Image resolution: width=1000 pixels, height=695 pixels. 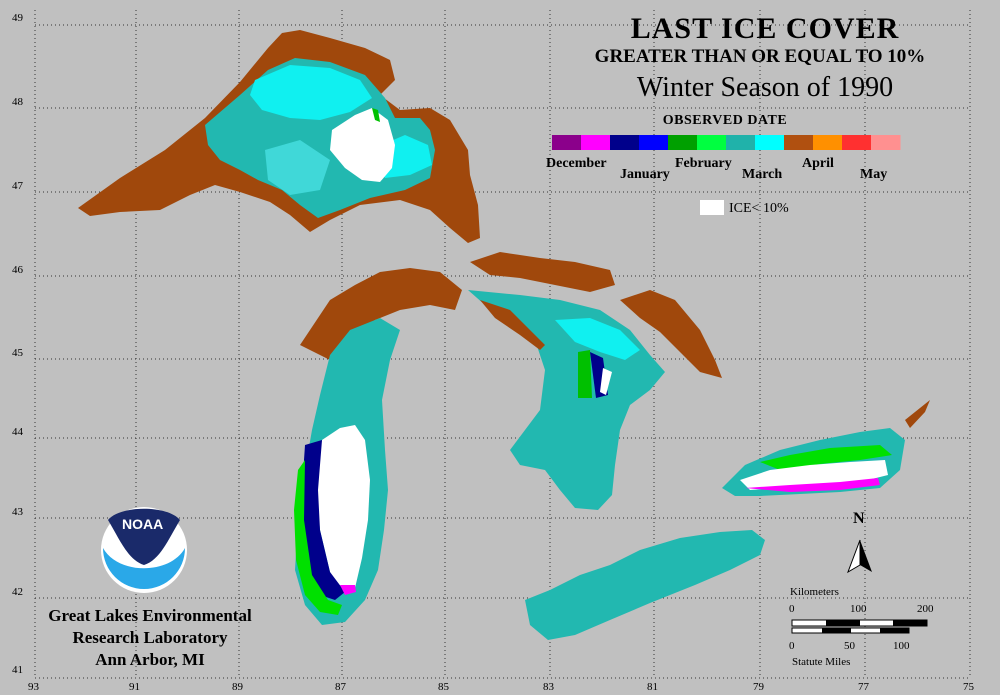 What do you see at coordinates (17, 18) in the screenshot?
I see `lat-label: 49` at bounding box center [17, 18].